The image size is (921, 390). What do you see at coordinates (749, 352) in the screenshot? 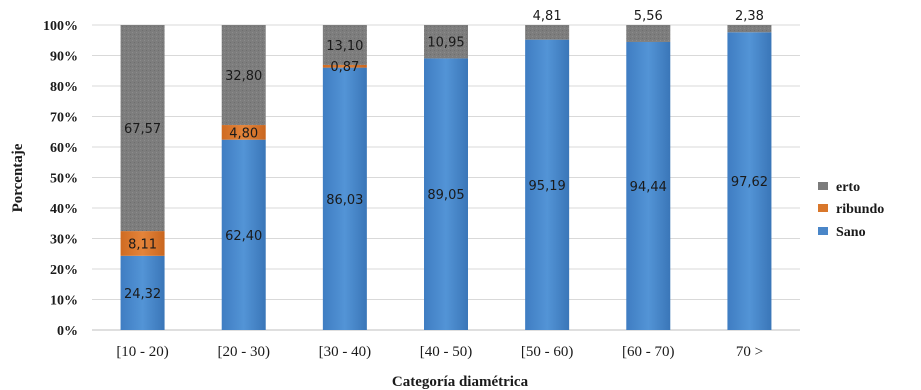
I see `x-tick-label: 70 >` at bounding box center [749, 352].